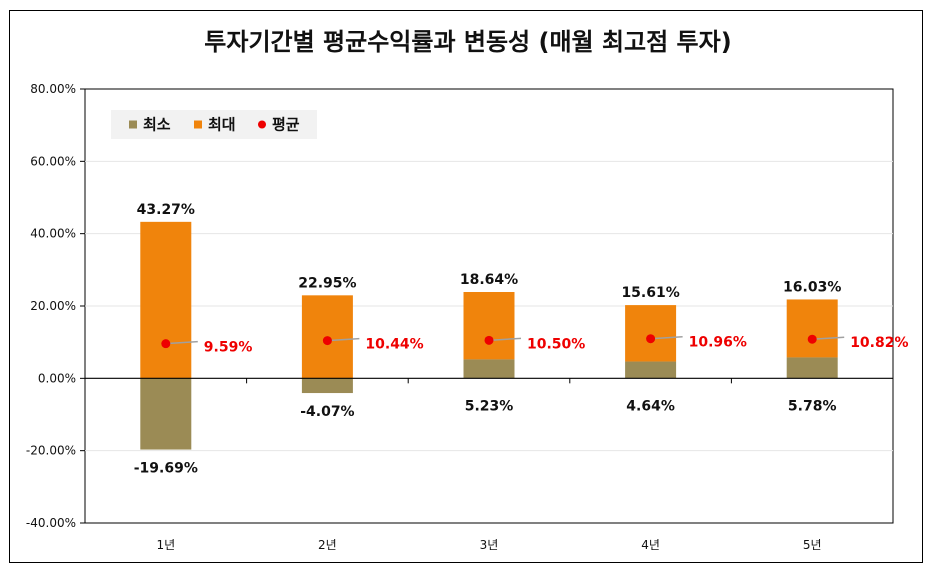 This screenshot has height=577, width=936. I want to click on legend-label: 최대, so click(222, 125).